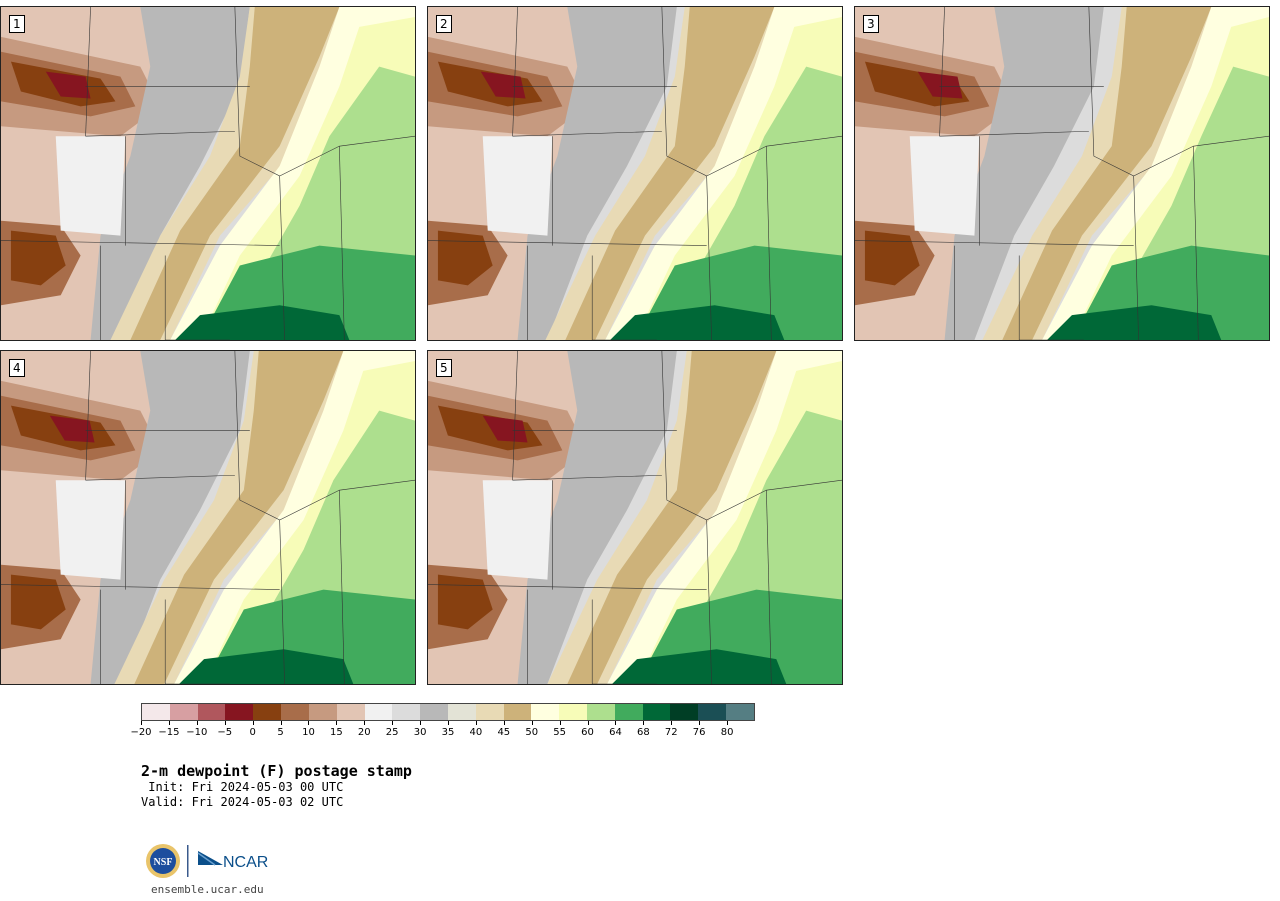 The height and width of the screenshot is (901, 1280). What do you see at coordinates (615, 732) in the screenshot?
I see `colorbar-tick-label: 64` at bounding box center [615, 732].